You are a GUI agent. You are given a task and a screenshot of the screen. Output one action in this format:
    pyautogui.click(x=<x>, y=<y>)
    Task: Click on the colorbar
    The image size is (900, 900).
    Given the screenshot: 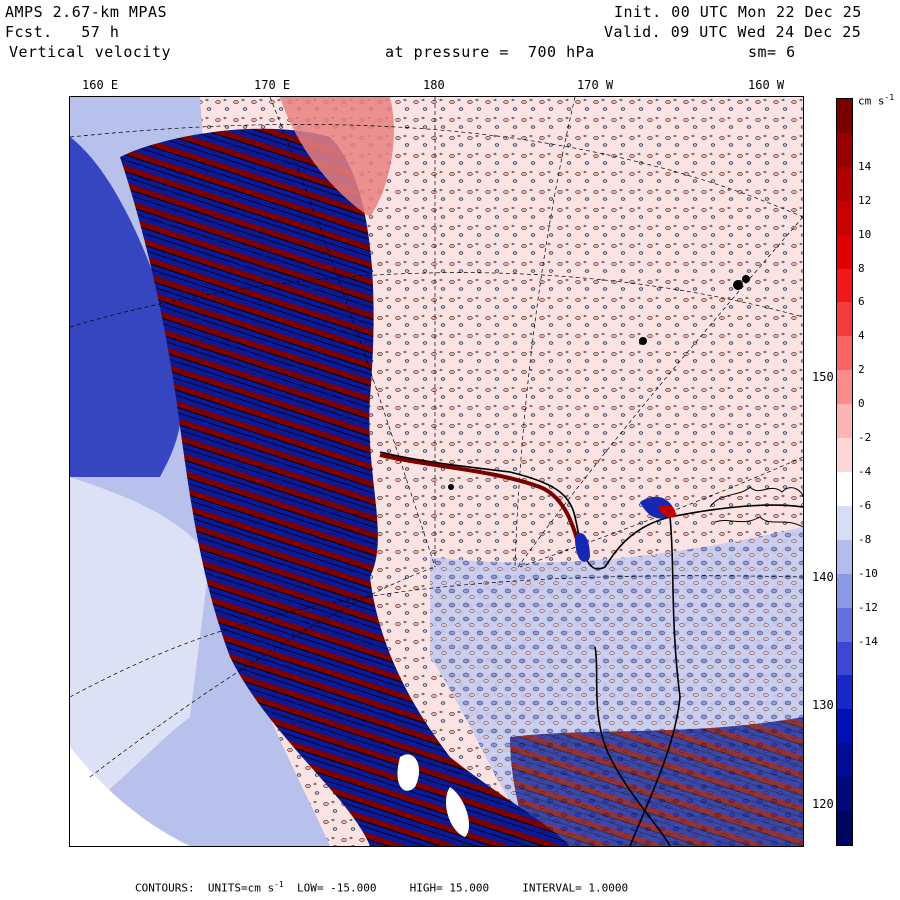 What is the action you would take?
    pyautogui.click(x=844, y=472)
    